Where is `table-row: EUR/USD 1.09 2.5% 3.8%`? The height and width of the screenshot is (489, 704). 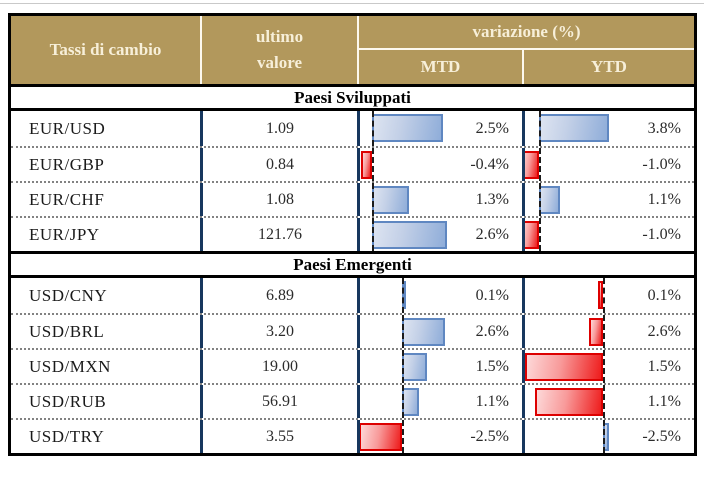
table-row: EUR/USD 1.09 2.5% 3.8% is located at coordinates (352, 128).